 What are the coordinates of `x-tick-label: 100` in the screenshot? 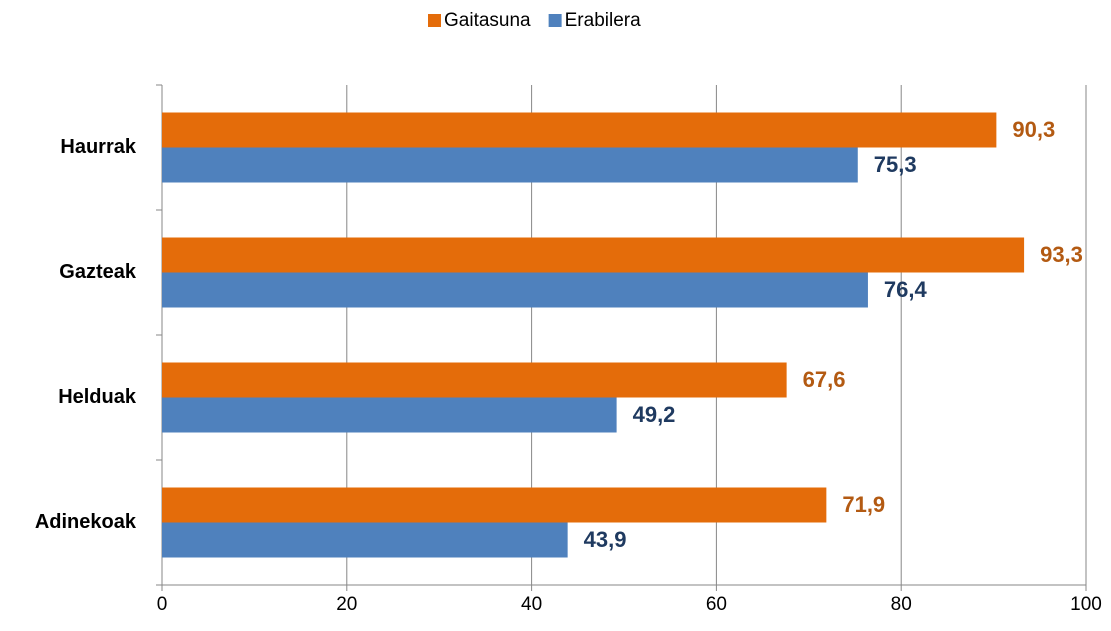 It's located at (1086, 604).